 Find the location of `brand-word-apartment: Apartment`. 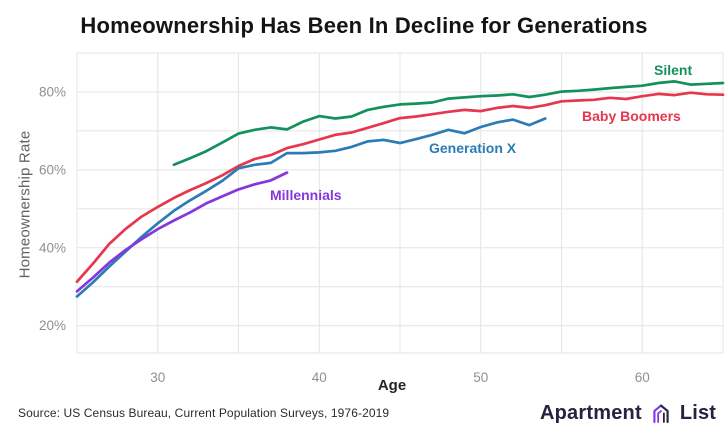

brand-word-apartment: Apartment is located at coordinates (591, 412).